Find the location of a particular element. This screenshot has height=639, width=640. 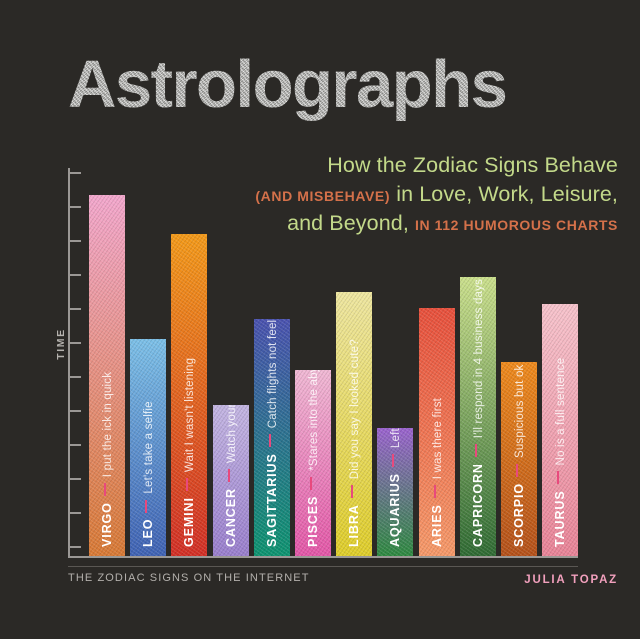

bar-scorpio: SCORPIO Suspicious but ok is located at coordinates (519, 459).